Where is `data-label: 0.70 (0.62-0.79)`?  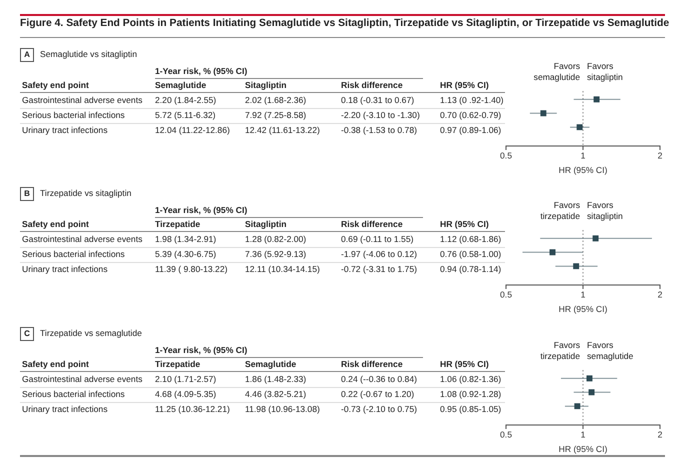
data-label: 0.70 (0.62-0.79) is located at coordinates (471, 115).